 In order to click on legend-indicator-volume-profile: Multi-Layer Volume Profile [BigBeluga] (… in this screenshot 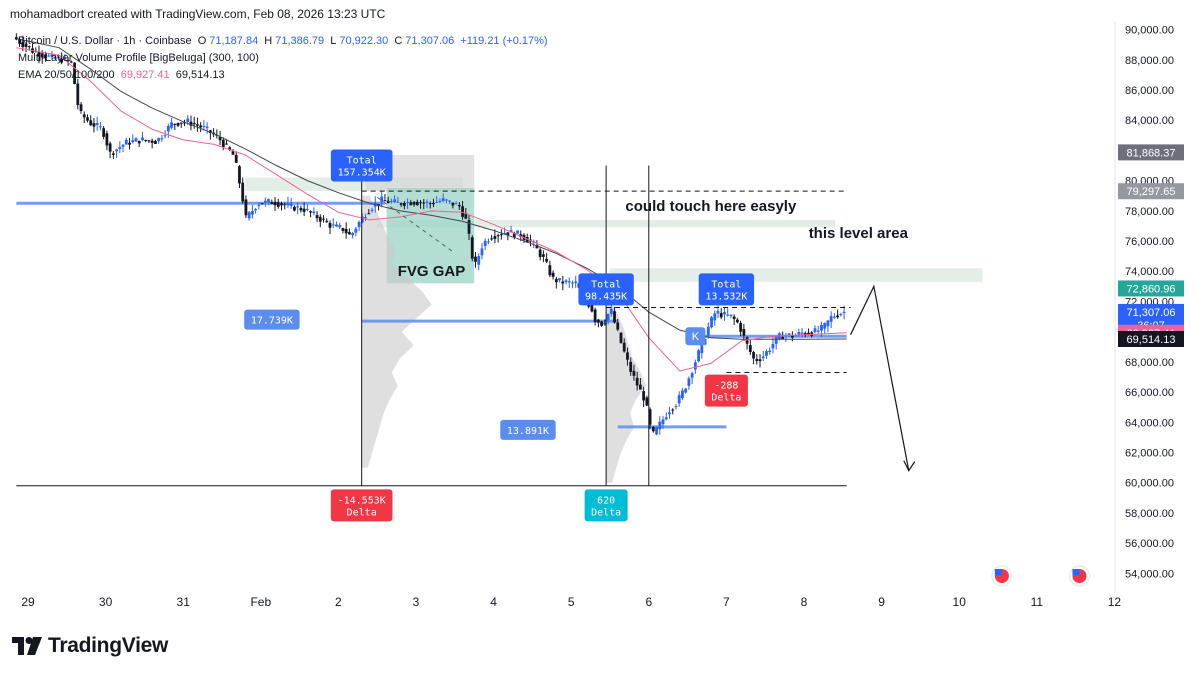, I will do `click(138, 58)`.